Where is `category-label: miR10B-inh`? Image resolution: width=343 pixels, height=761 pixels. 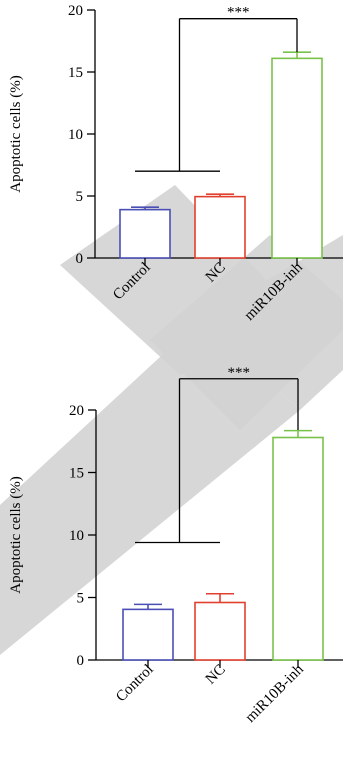 category-label: miR10B-inh is located at coordinates (274, 693).